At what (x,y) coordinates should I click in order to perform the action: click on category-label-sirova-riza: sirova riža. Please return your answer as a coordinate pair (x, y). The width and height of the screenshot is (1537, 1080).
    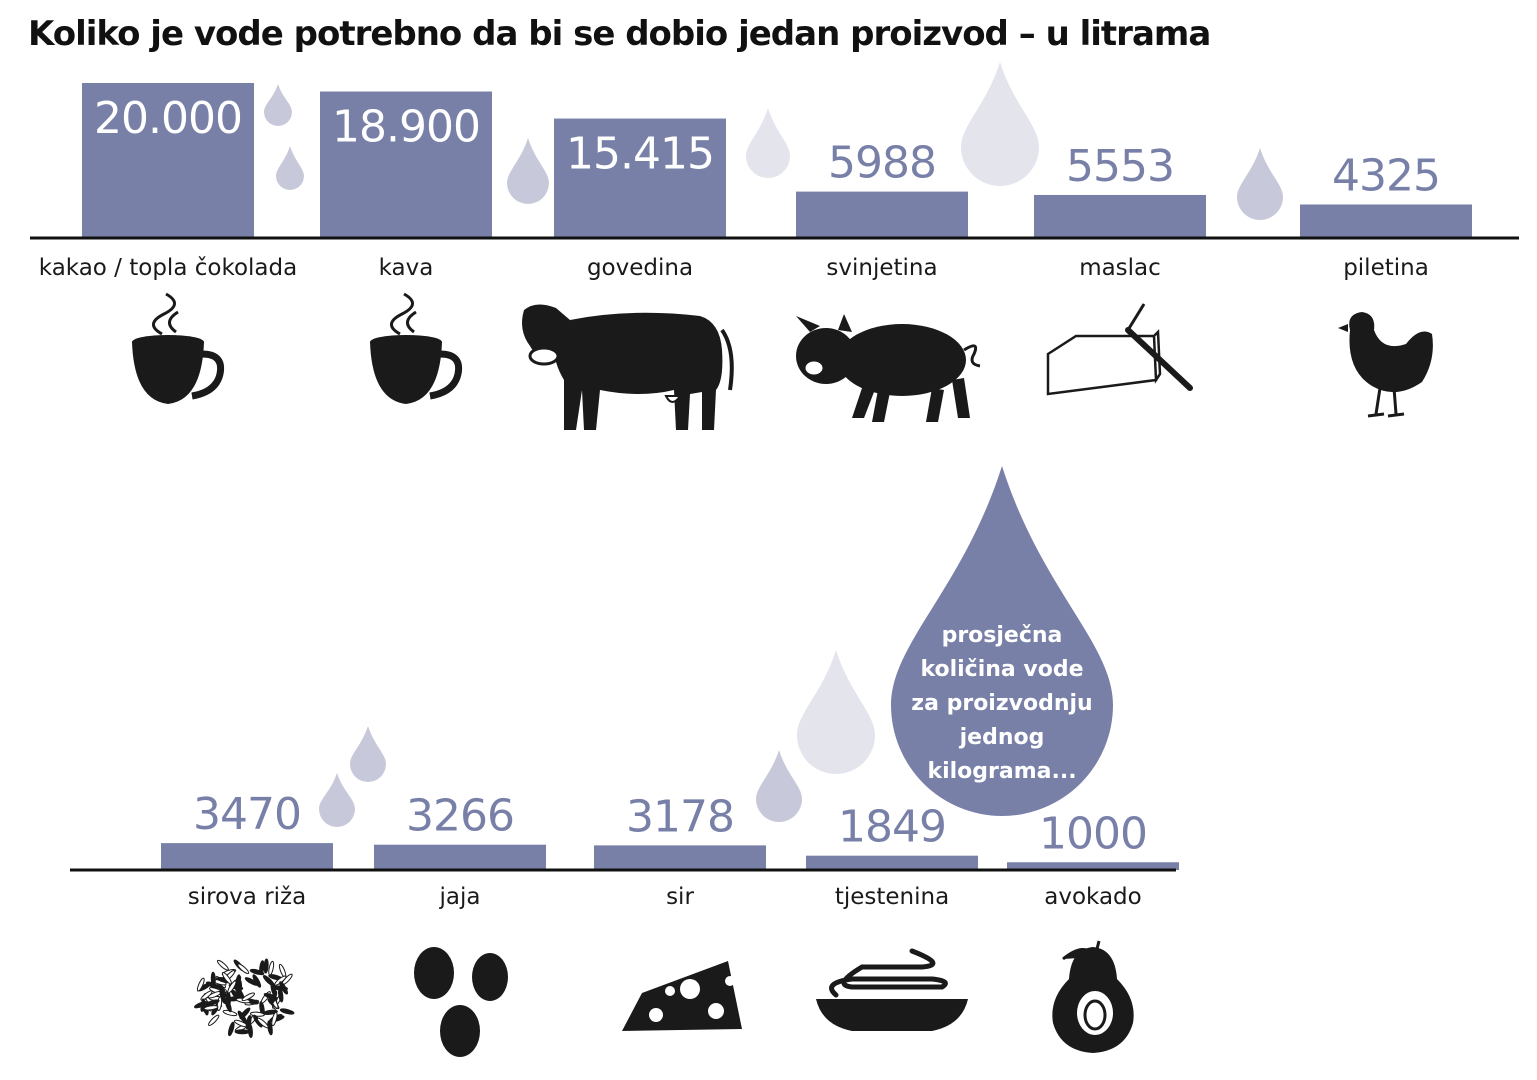
    Looking at the image, I should click on (247, 897).